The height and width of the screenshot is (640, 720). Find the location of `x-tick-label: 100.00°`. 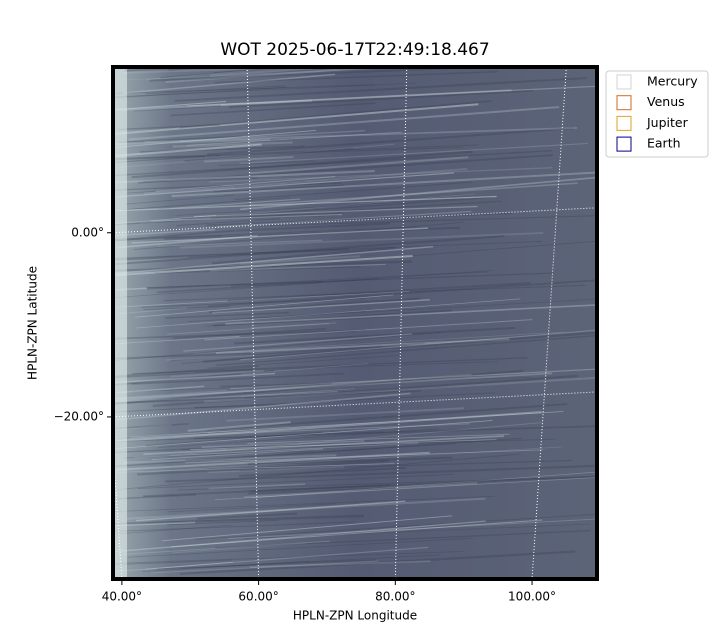

x-tick-label: 100.00° is located at coordinates (532, 597).